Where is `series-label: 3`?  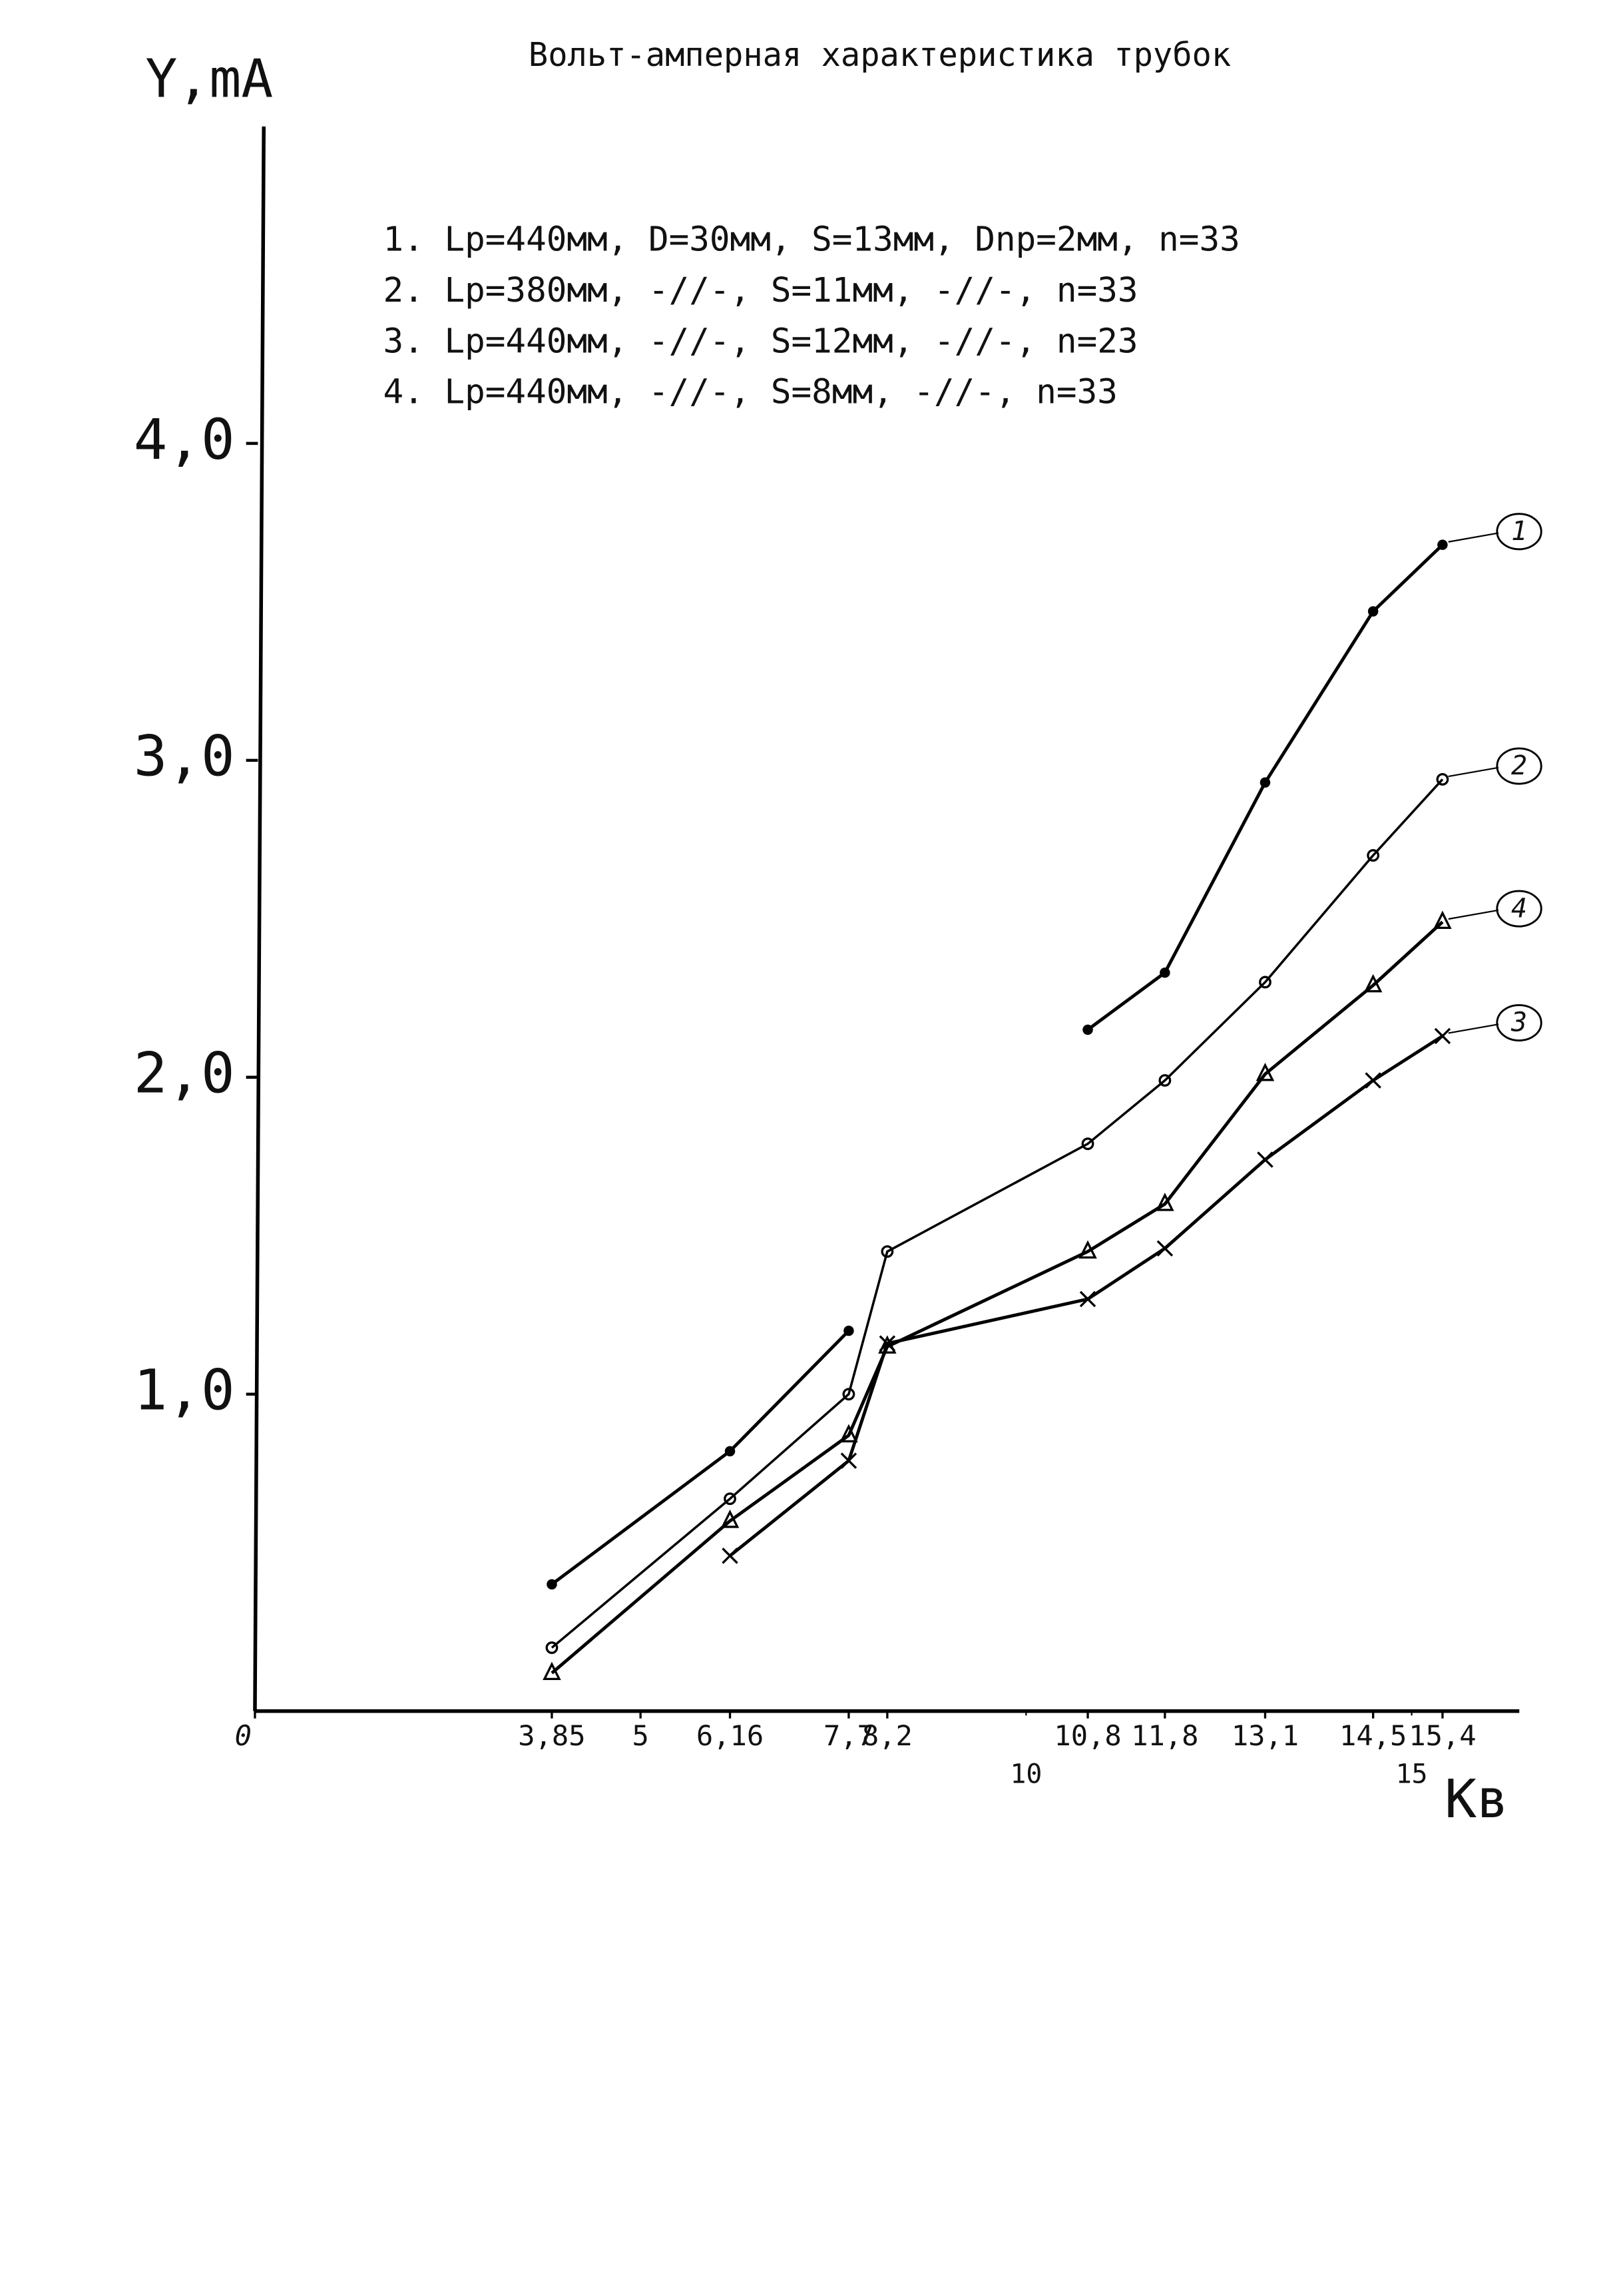 series-label: 3 is located at coordinates (1518, 1022).